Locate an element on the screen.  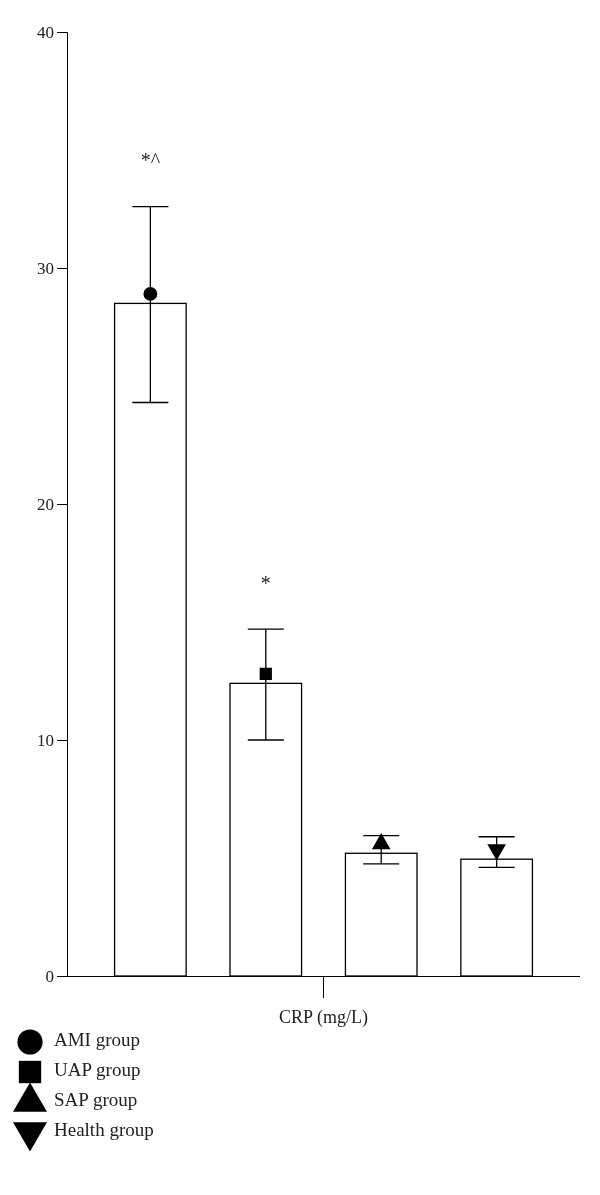
legend-label: SAP group is located at coordinates (96, 1100).